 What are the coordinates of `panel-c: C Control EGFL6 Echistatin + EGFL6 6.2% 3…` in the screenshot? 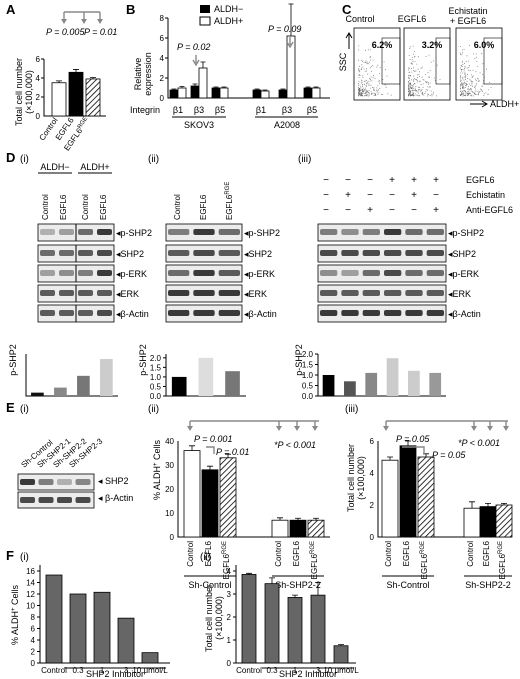 It's located at (428, 55).